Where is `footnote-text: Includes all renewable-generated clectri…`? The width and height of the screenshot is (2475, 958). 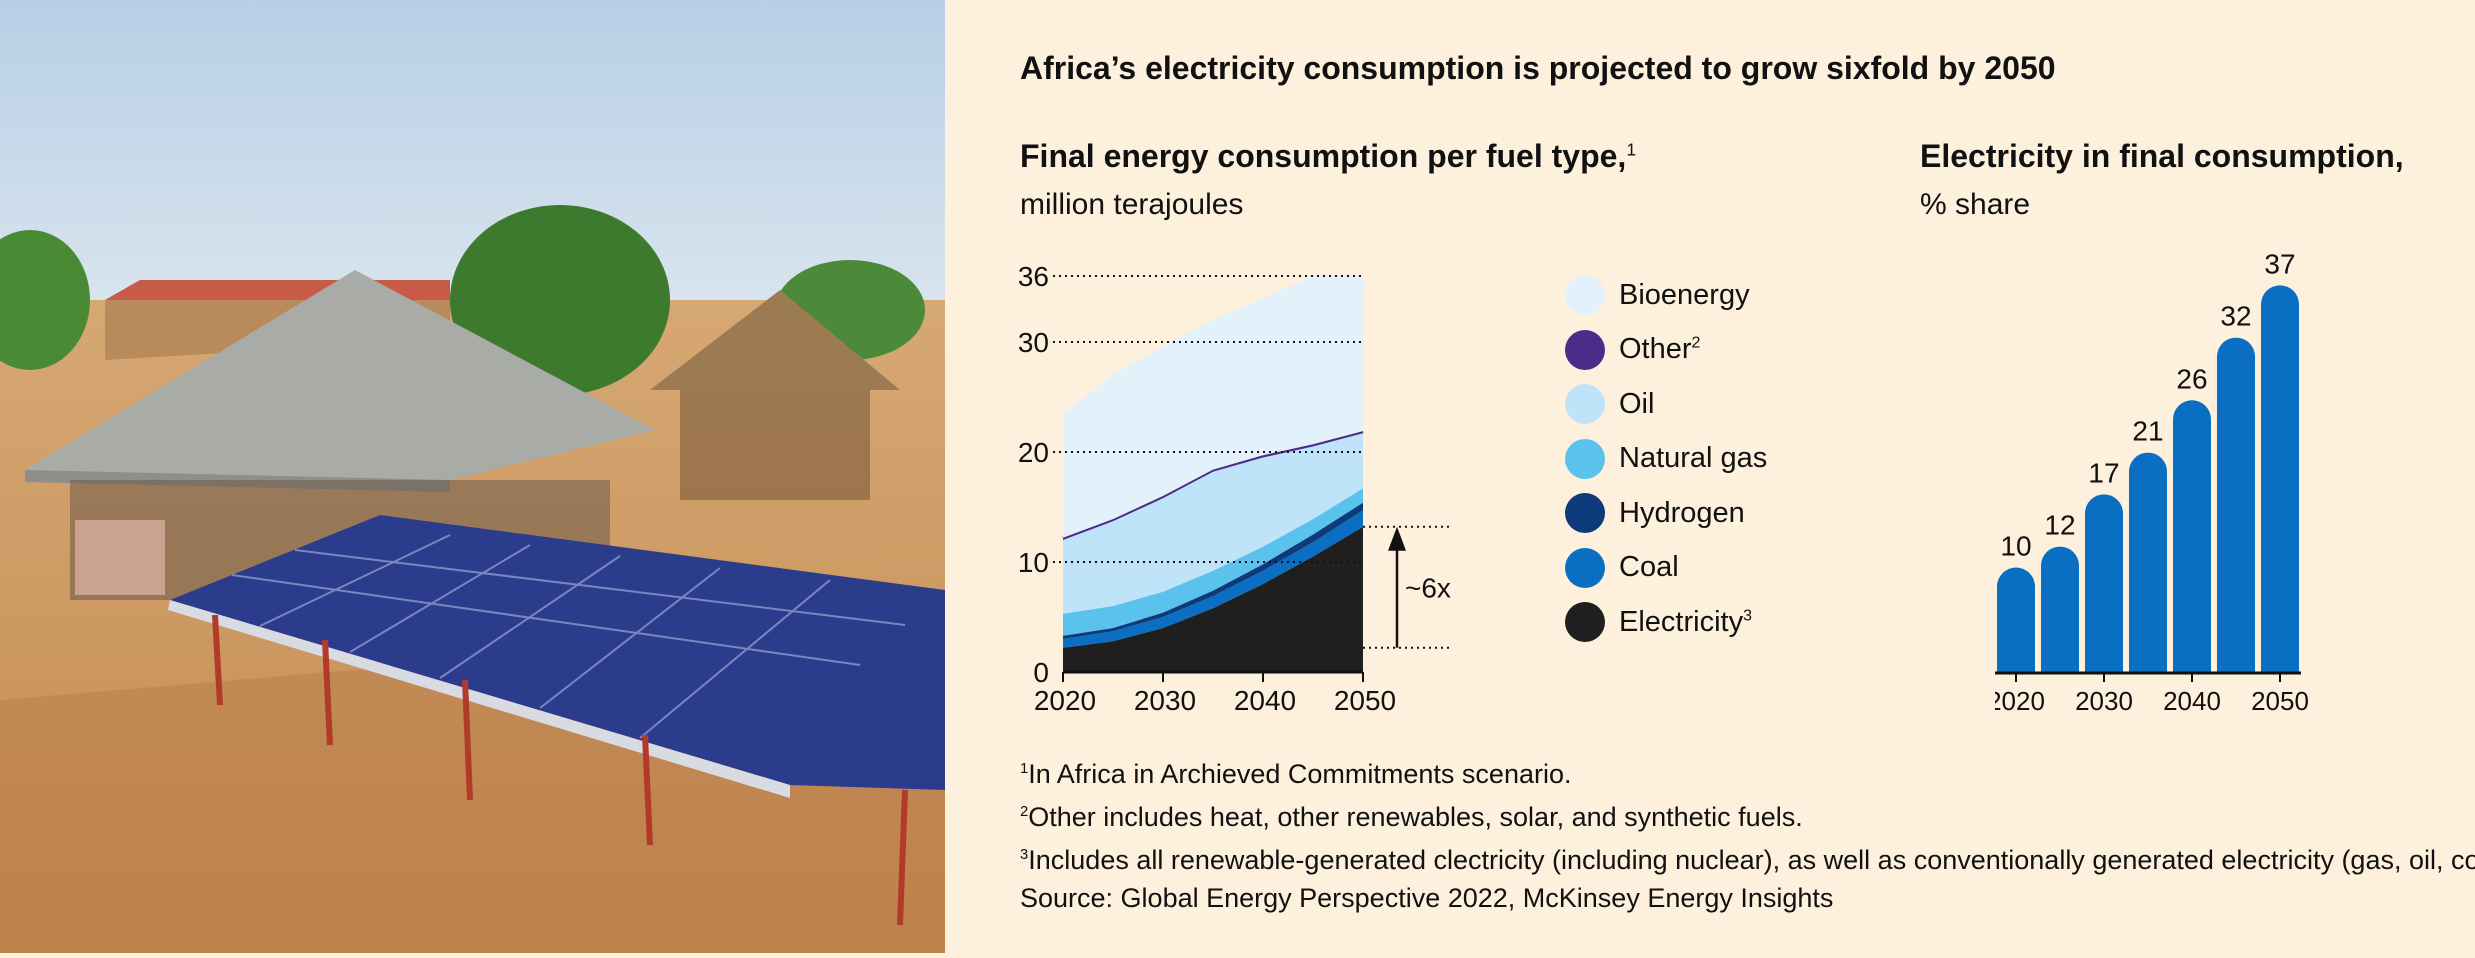
footnote-text: Includes all renewable-generated clectri… is located at coordinates (1751, 860).